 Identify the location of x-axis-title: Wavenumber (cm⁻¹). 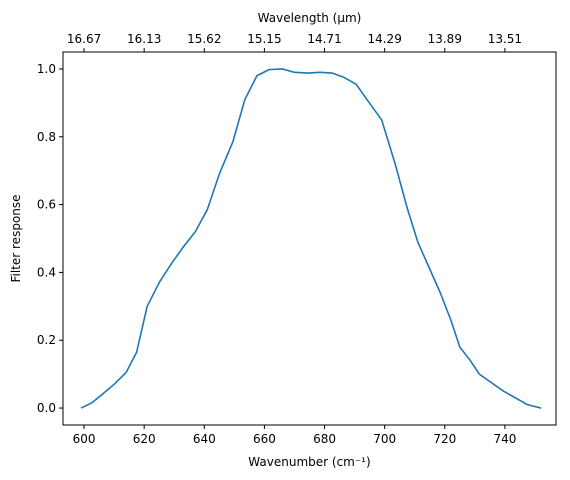
(309, 462).